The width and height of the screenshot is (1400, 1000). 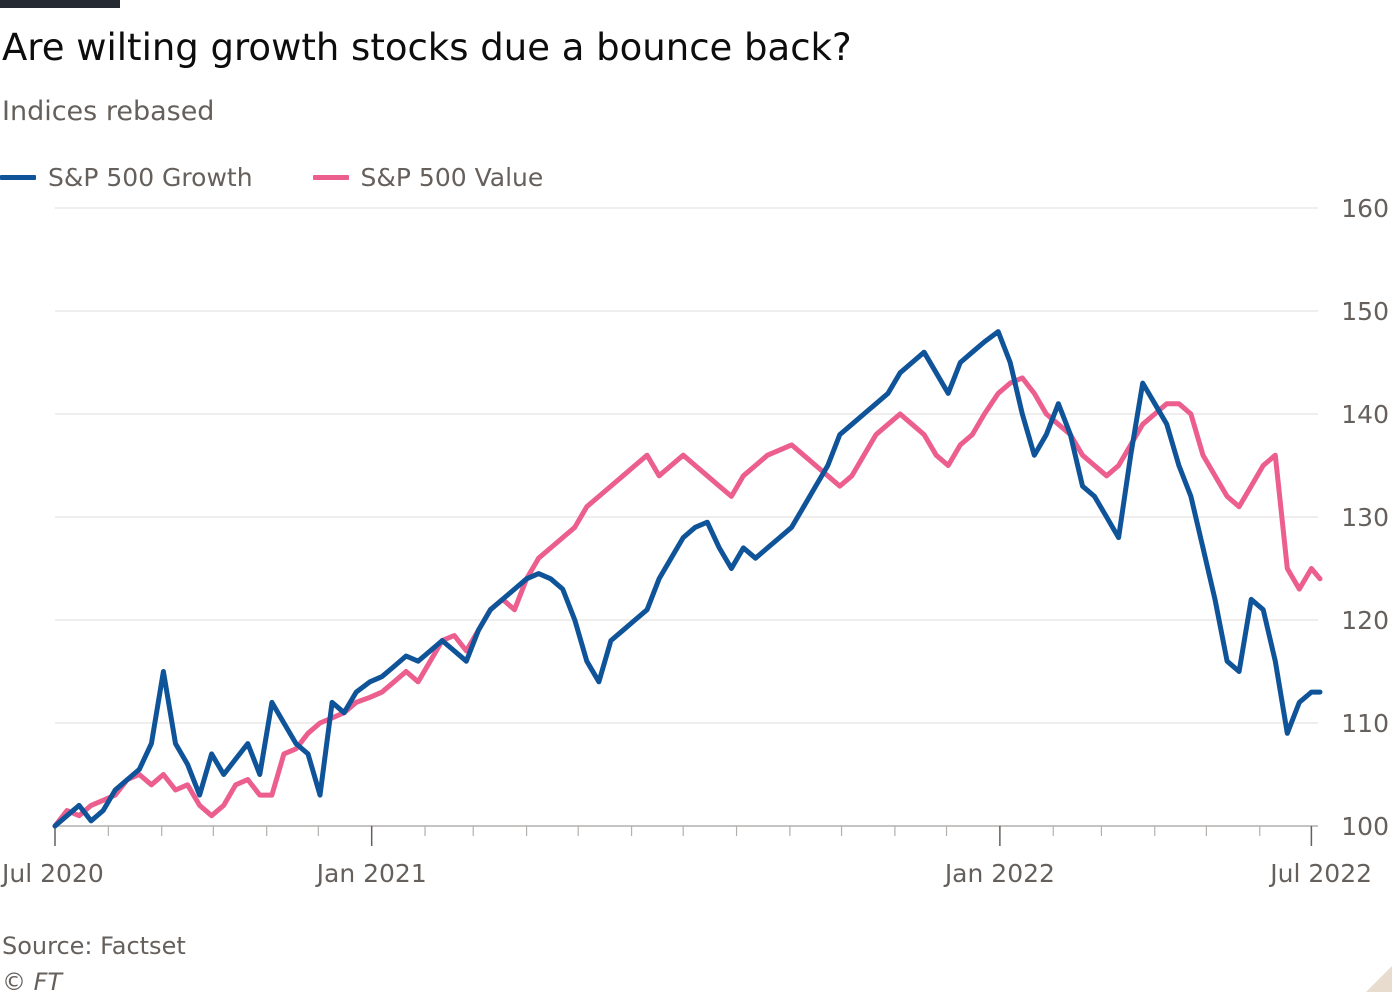 What do you see at coordinates (1365, 620) in the screenshot?
I see `y-tick-label-120: 120` at bounding box center [1365, 620].